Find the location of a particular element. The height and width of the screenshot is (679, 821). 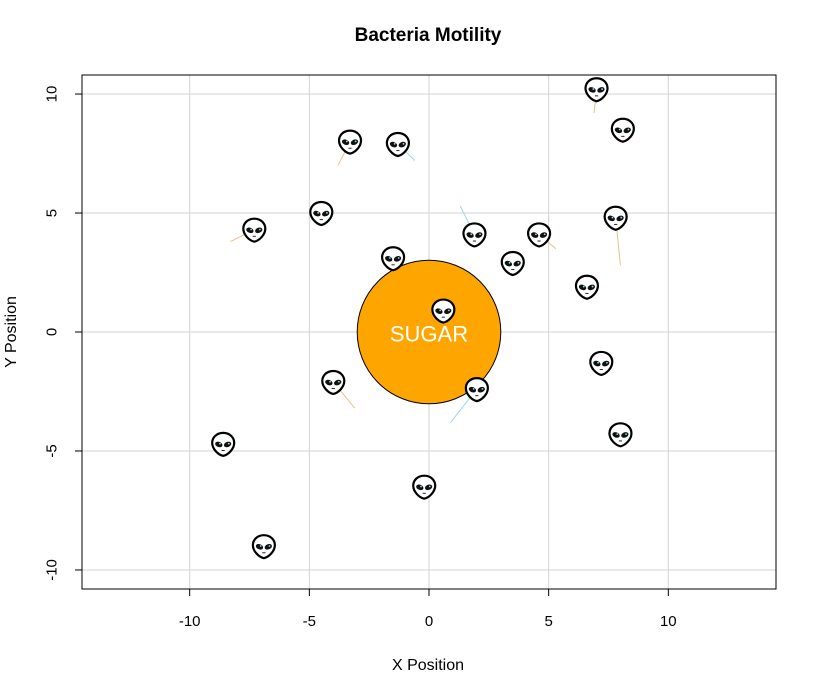

x-tick-label: 0 is located at coordinates (429, 621).